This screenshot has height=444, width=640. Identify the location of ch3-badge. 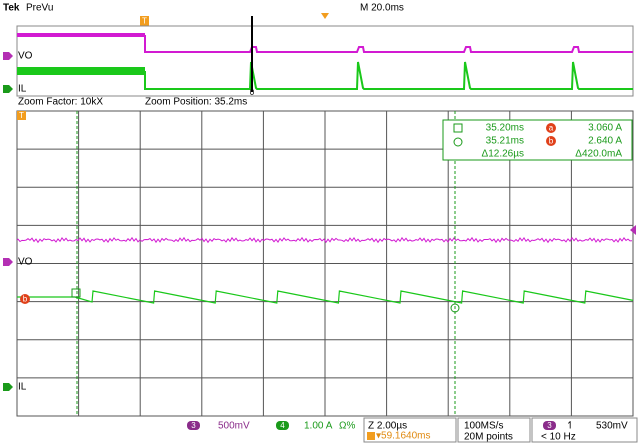
(193, 425).